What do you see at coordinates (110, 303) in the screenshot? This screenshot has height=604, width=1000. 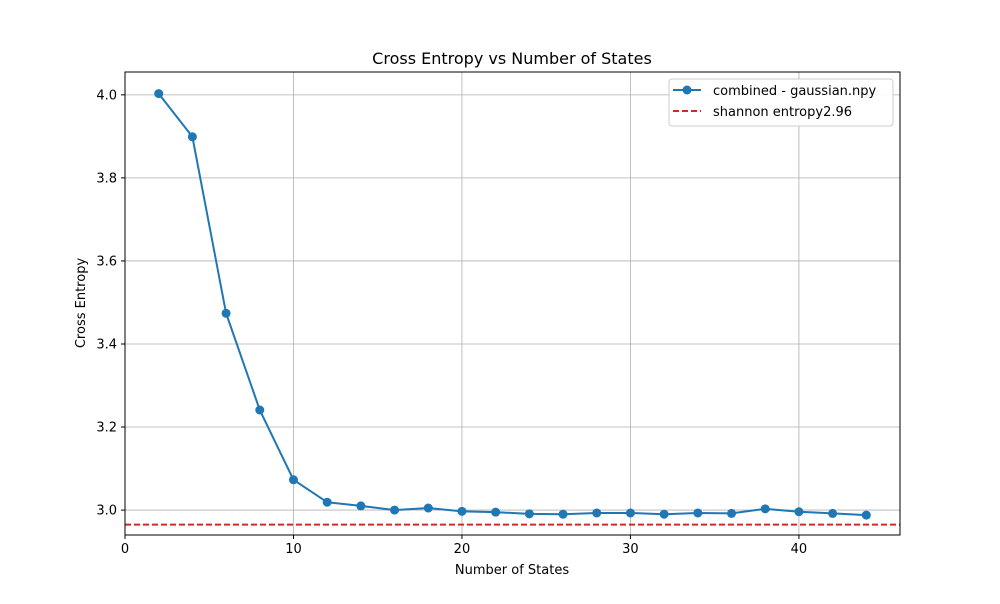 I see `y-axis-ticks: 3.0 3.2 3.4 3.6 3.8 4.0` at bounding box center [110, 303].